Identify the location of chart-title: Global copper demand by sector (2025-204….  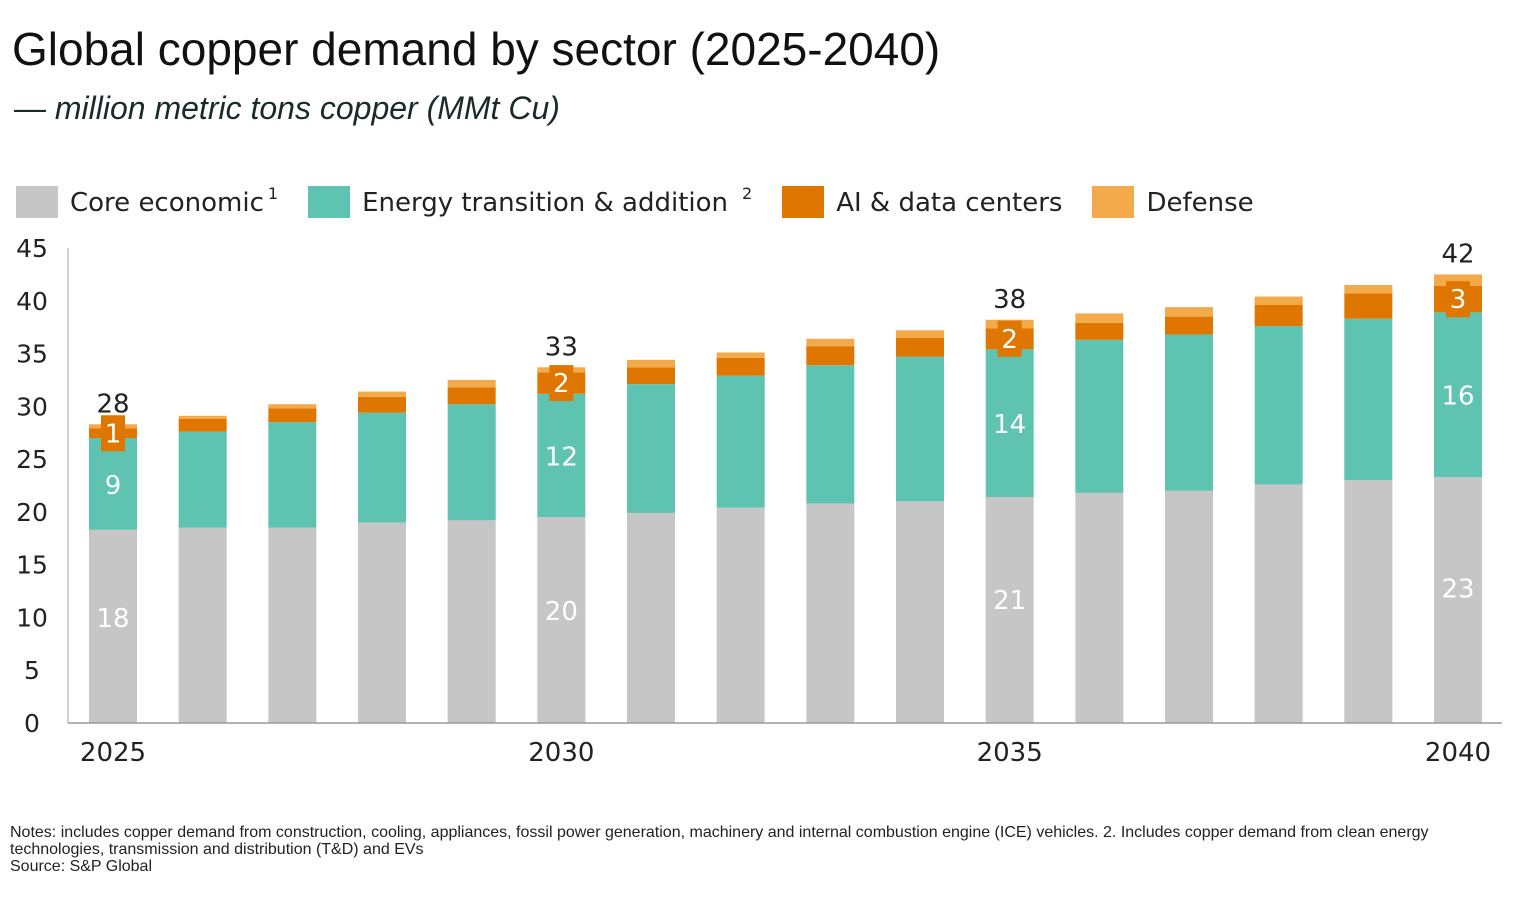
(476, 49).